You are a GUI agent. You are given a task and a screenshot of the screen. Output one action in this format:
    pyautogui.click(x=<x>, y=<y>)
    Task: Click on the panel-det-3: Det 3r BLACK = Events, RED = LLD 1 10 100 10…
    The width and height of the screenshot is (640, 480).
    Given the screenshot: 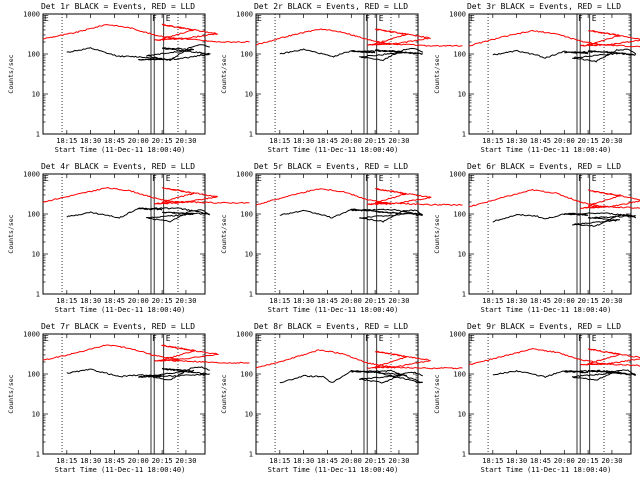 What is the action you would take?
    pyautogui.click(x=536, y=78)
    